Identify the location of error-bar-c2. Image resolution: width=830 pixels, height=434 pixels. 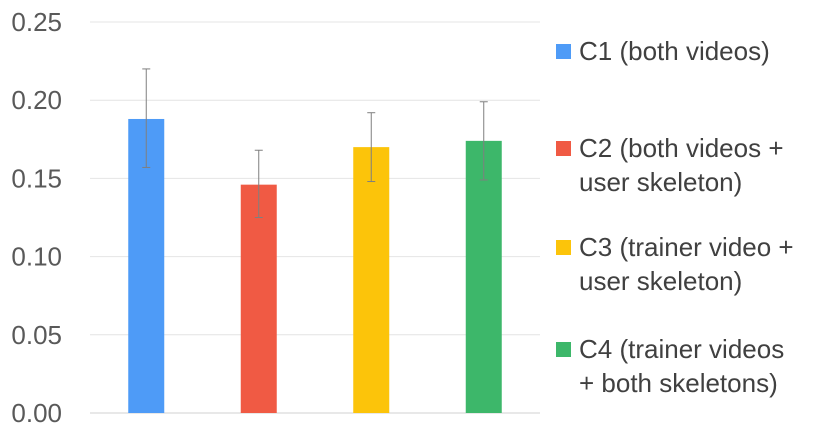
(258, 183).